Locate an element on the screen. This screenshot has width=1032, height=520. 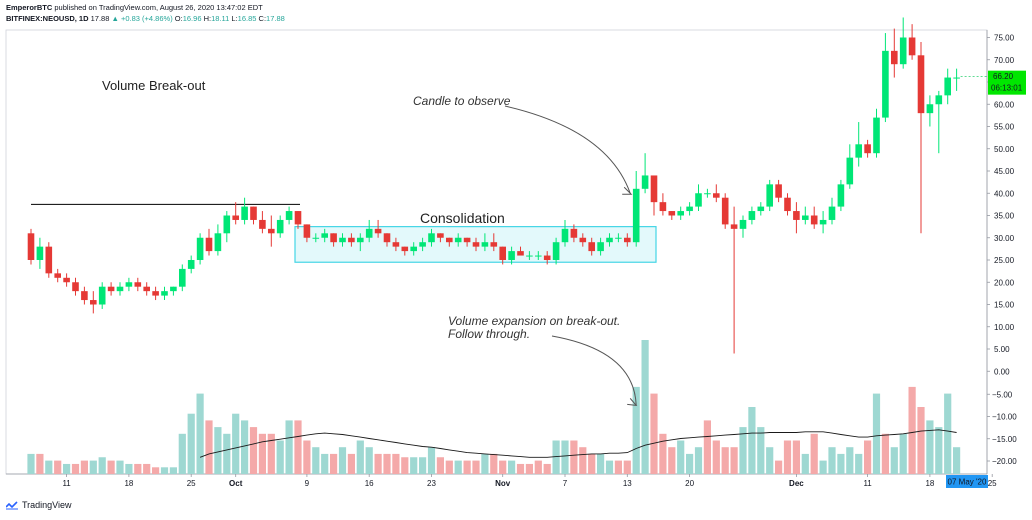
price-tick-label: 10.00 is located at coordinates (1004, 327).